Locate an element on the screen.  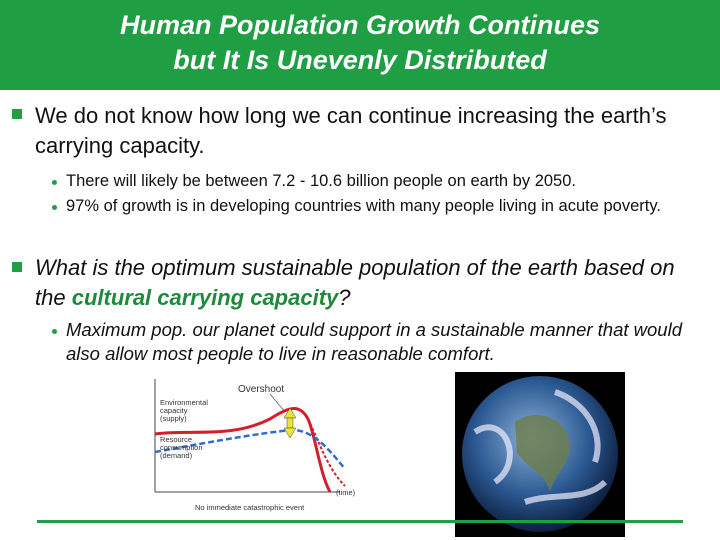
caption: No immediate catastrophic event is located at coordinates (250, 507).